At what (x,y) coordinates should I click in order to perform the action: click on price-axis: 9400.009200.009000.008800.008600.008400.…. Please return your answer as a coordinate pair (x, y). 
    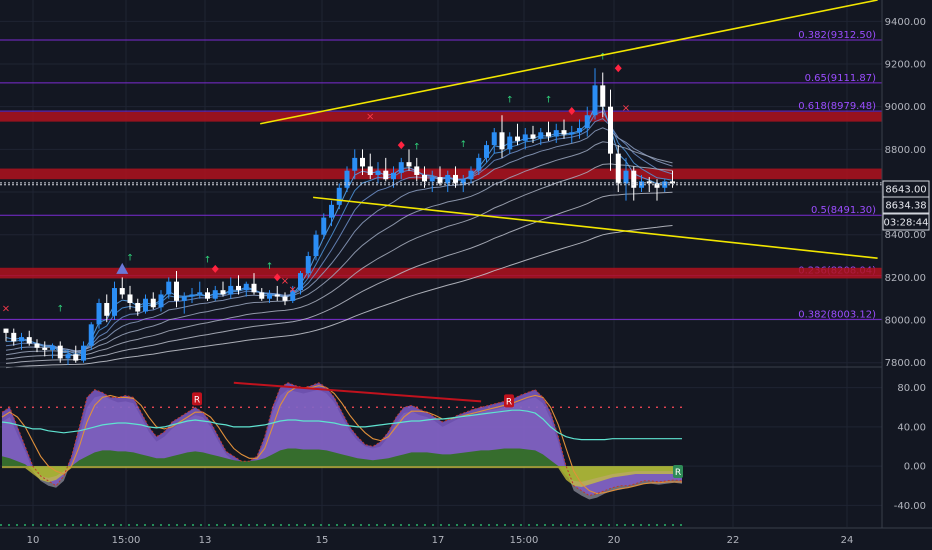
    Looking at the image, I should click on (906, 264).